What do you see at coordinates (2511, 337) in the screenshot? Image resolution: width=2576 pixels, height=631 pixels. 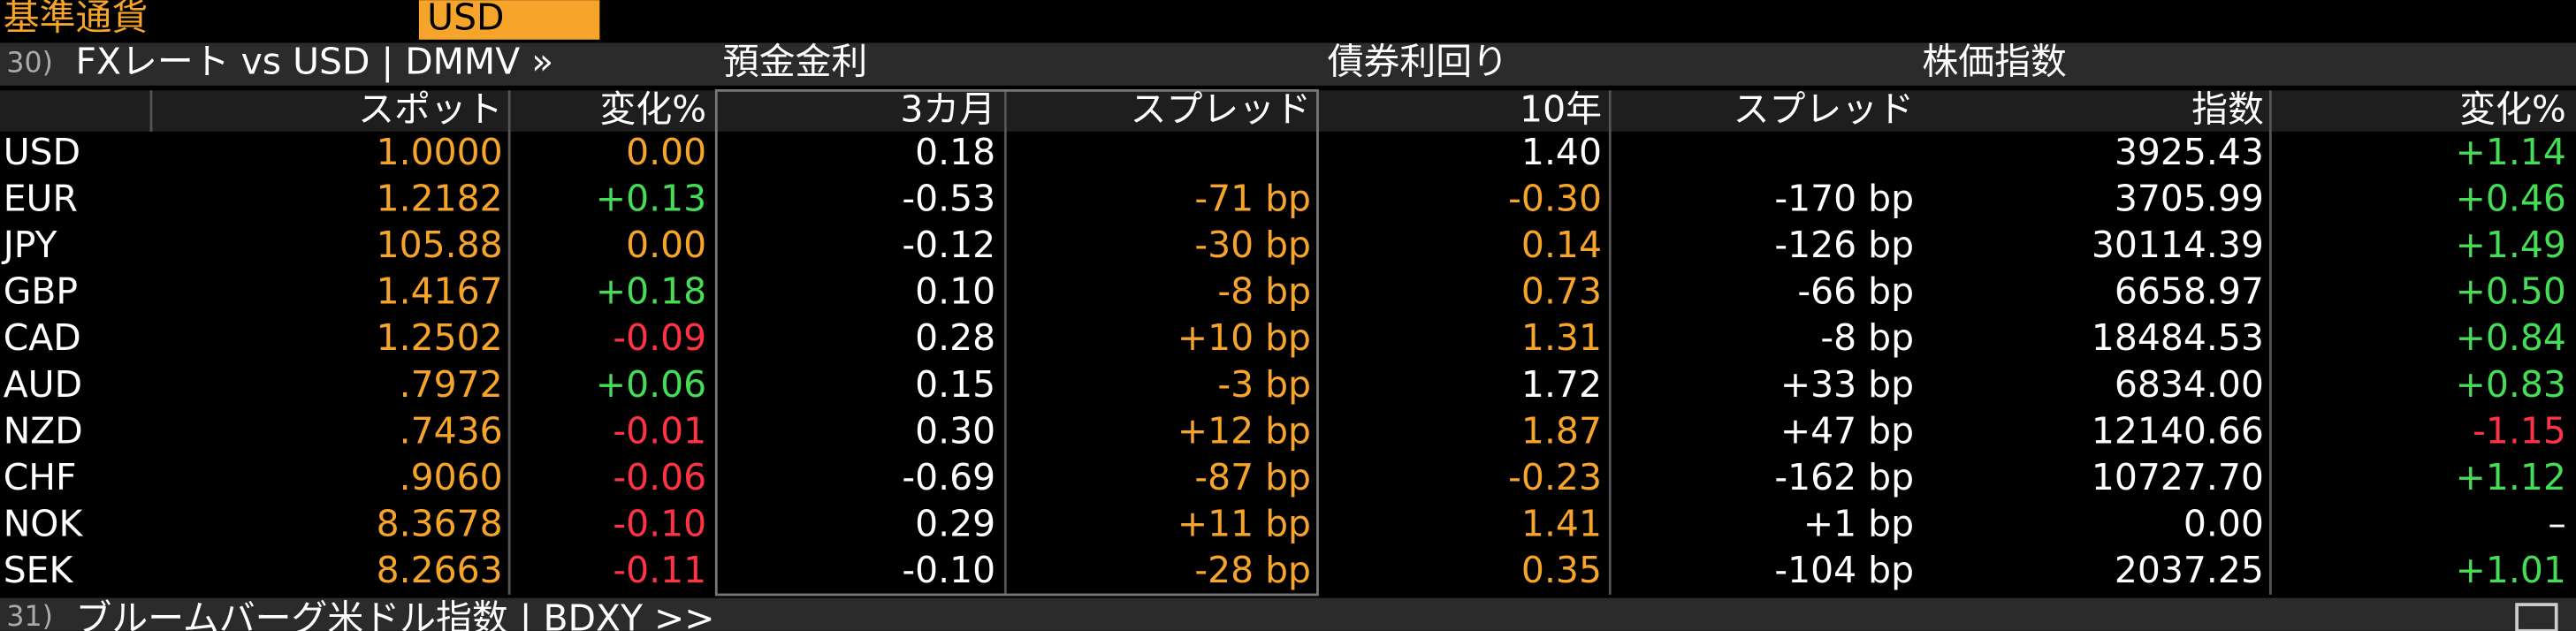 I see `cell-value: +0.84` at bounding box center [2511, 337].